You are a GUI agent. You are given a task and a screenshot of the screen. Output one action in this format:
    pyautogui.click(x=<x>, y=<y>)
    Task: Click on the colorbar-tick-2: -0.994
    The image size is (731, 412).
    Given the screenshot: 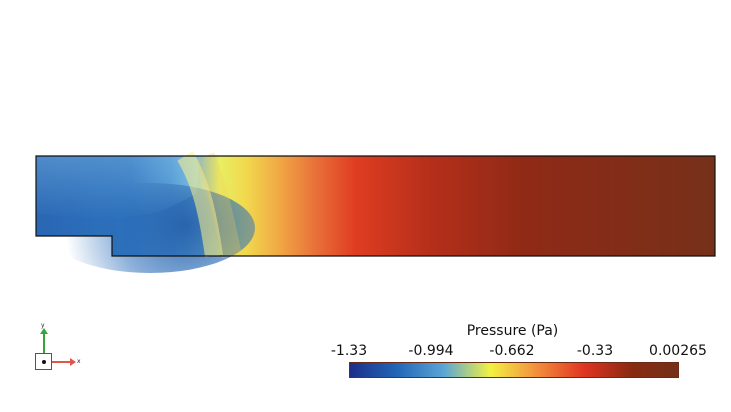 What is the action you would take?
    pyautogui.click(x=431, y=351)
    